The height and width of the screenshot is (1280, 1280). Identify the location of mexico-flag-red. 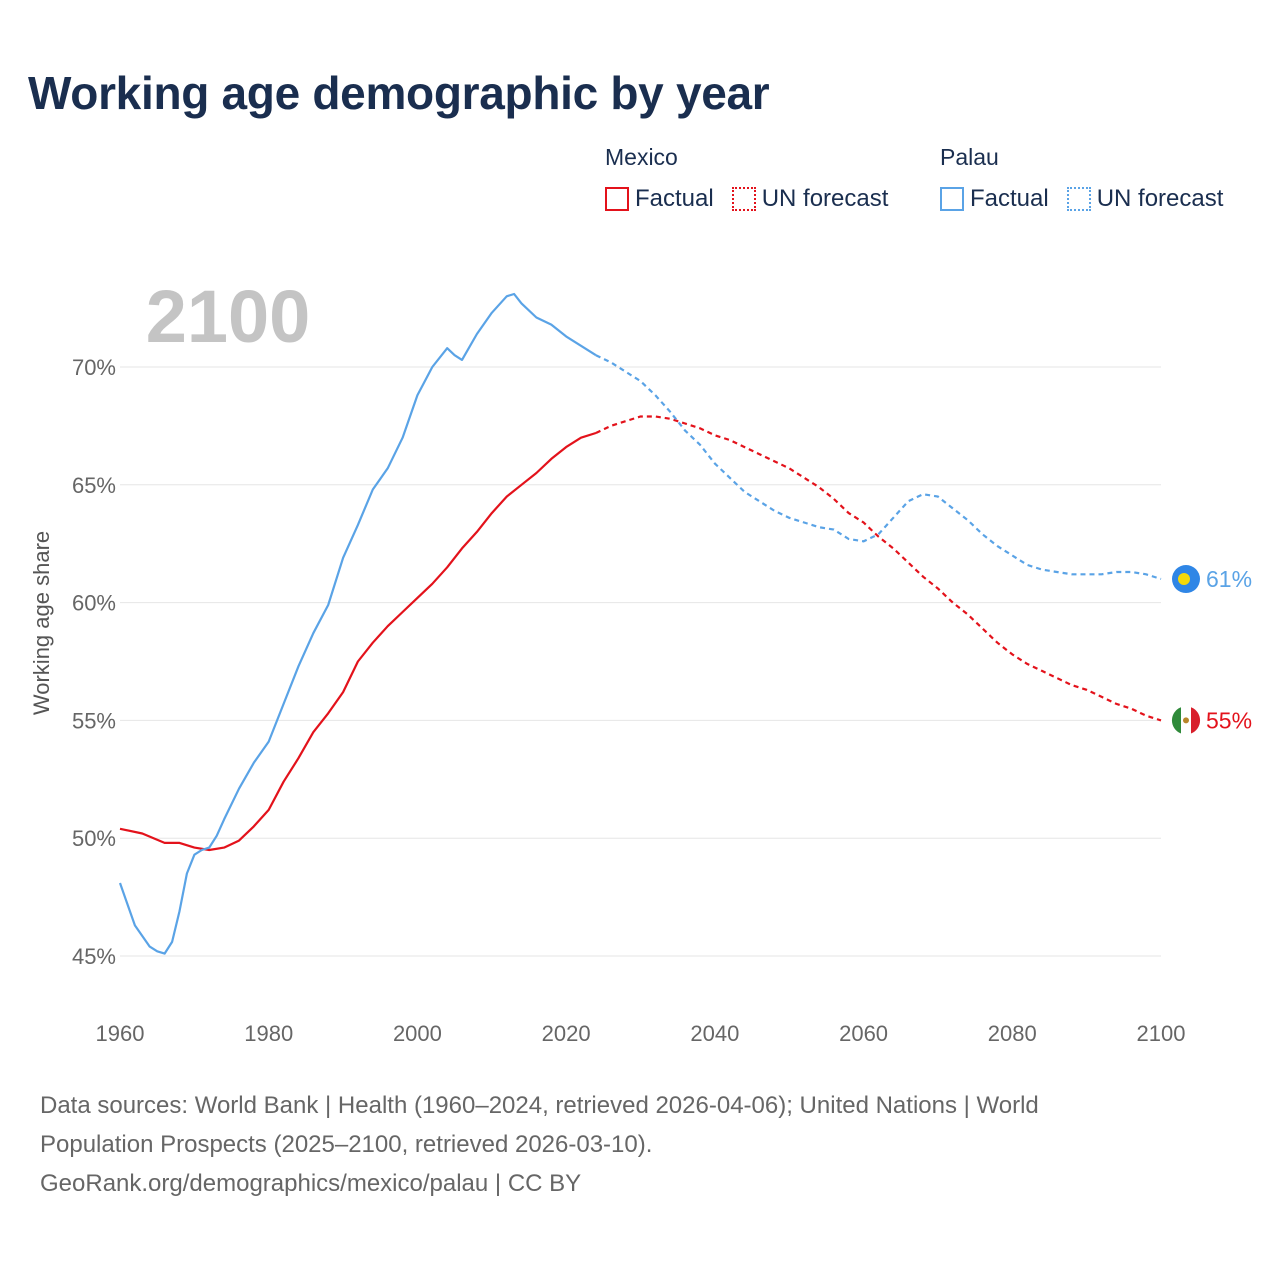
(1196, 720).